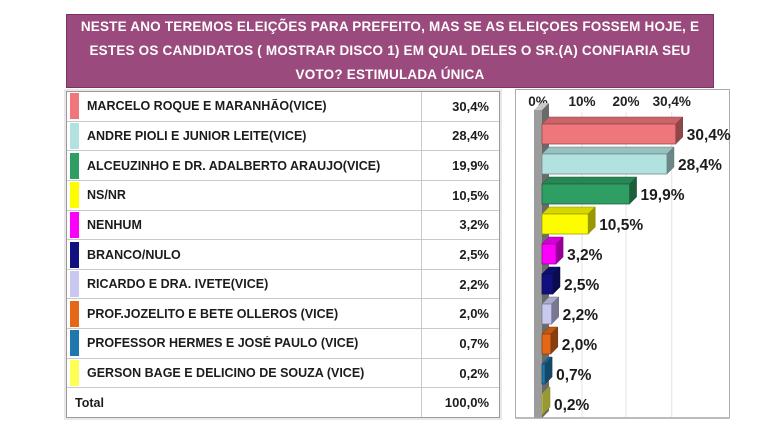 Image resolution: width=780 pixels, height=440 pixels. Describe the element at coordinates (700, 165) in the screenshot. I see `bar-value-label: 28,4%` at that location.